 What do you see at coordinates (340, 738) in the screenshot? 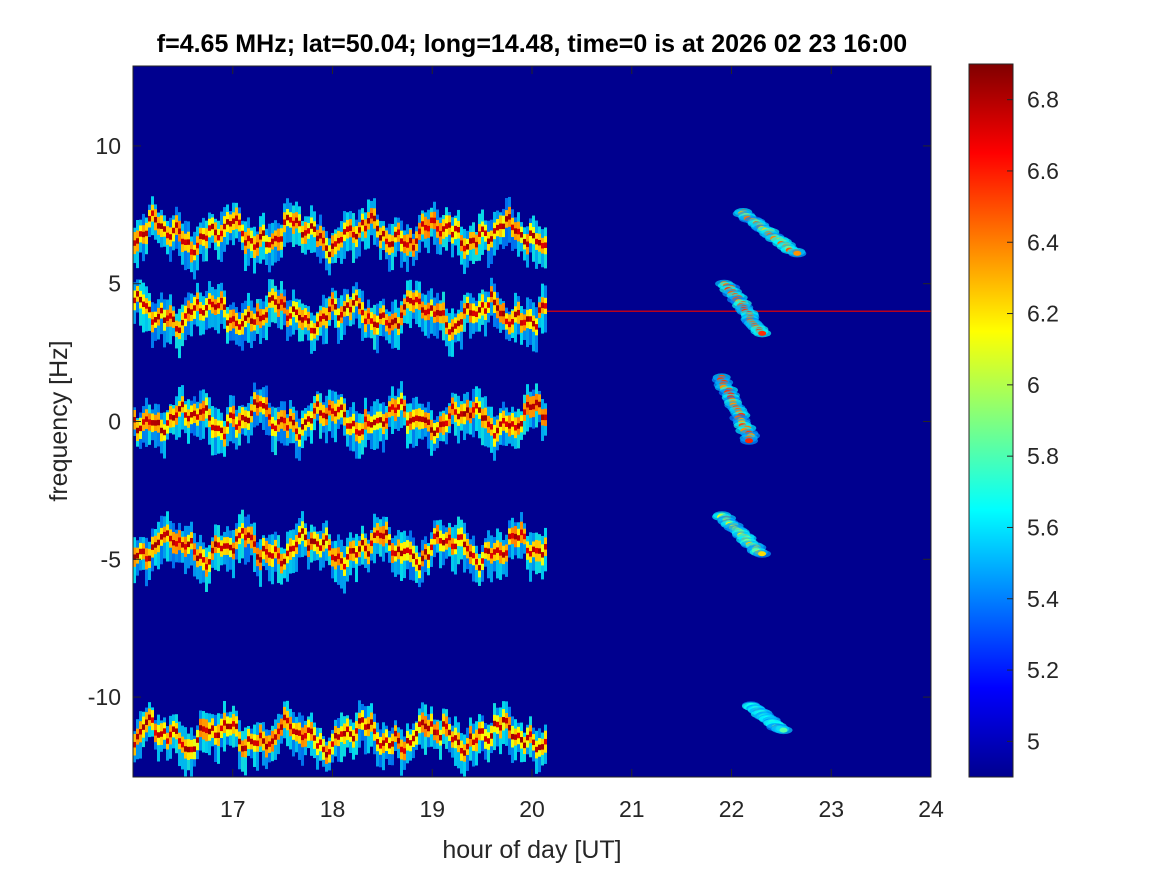
I see `echo-trace` at bounding box center [340, 738].